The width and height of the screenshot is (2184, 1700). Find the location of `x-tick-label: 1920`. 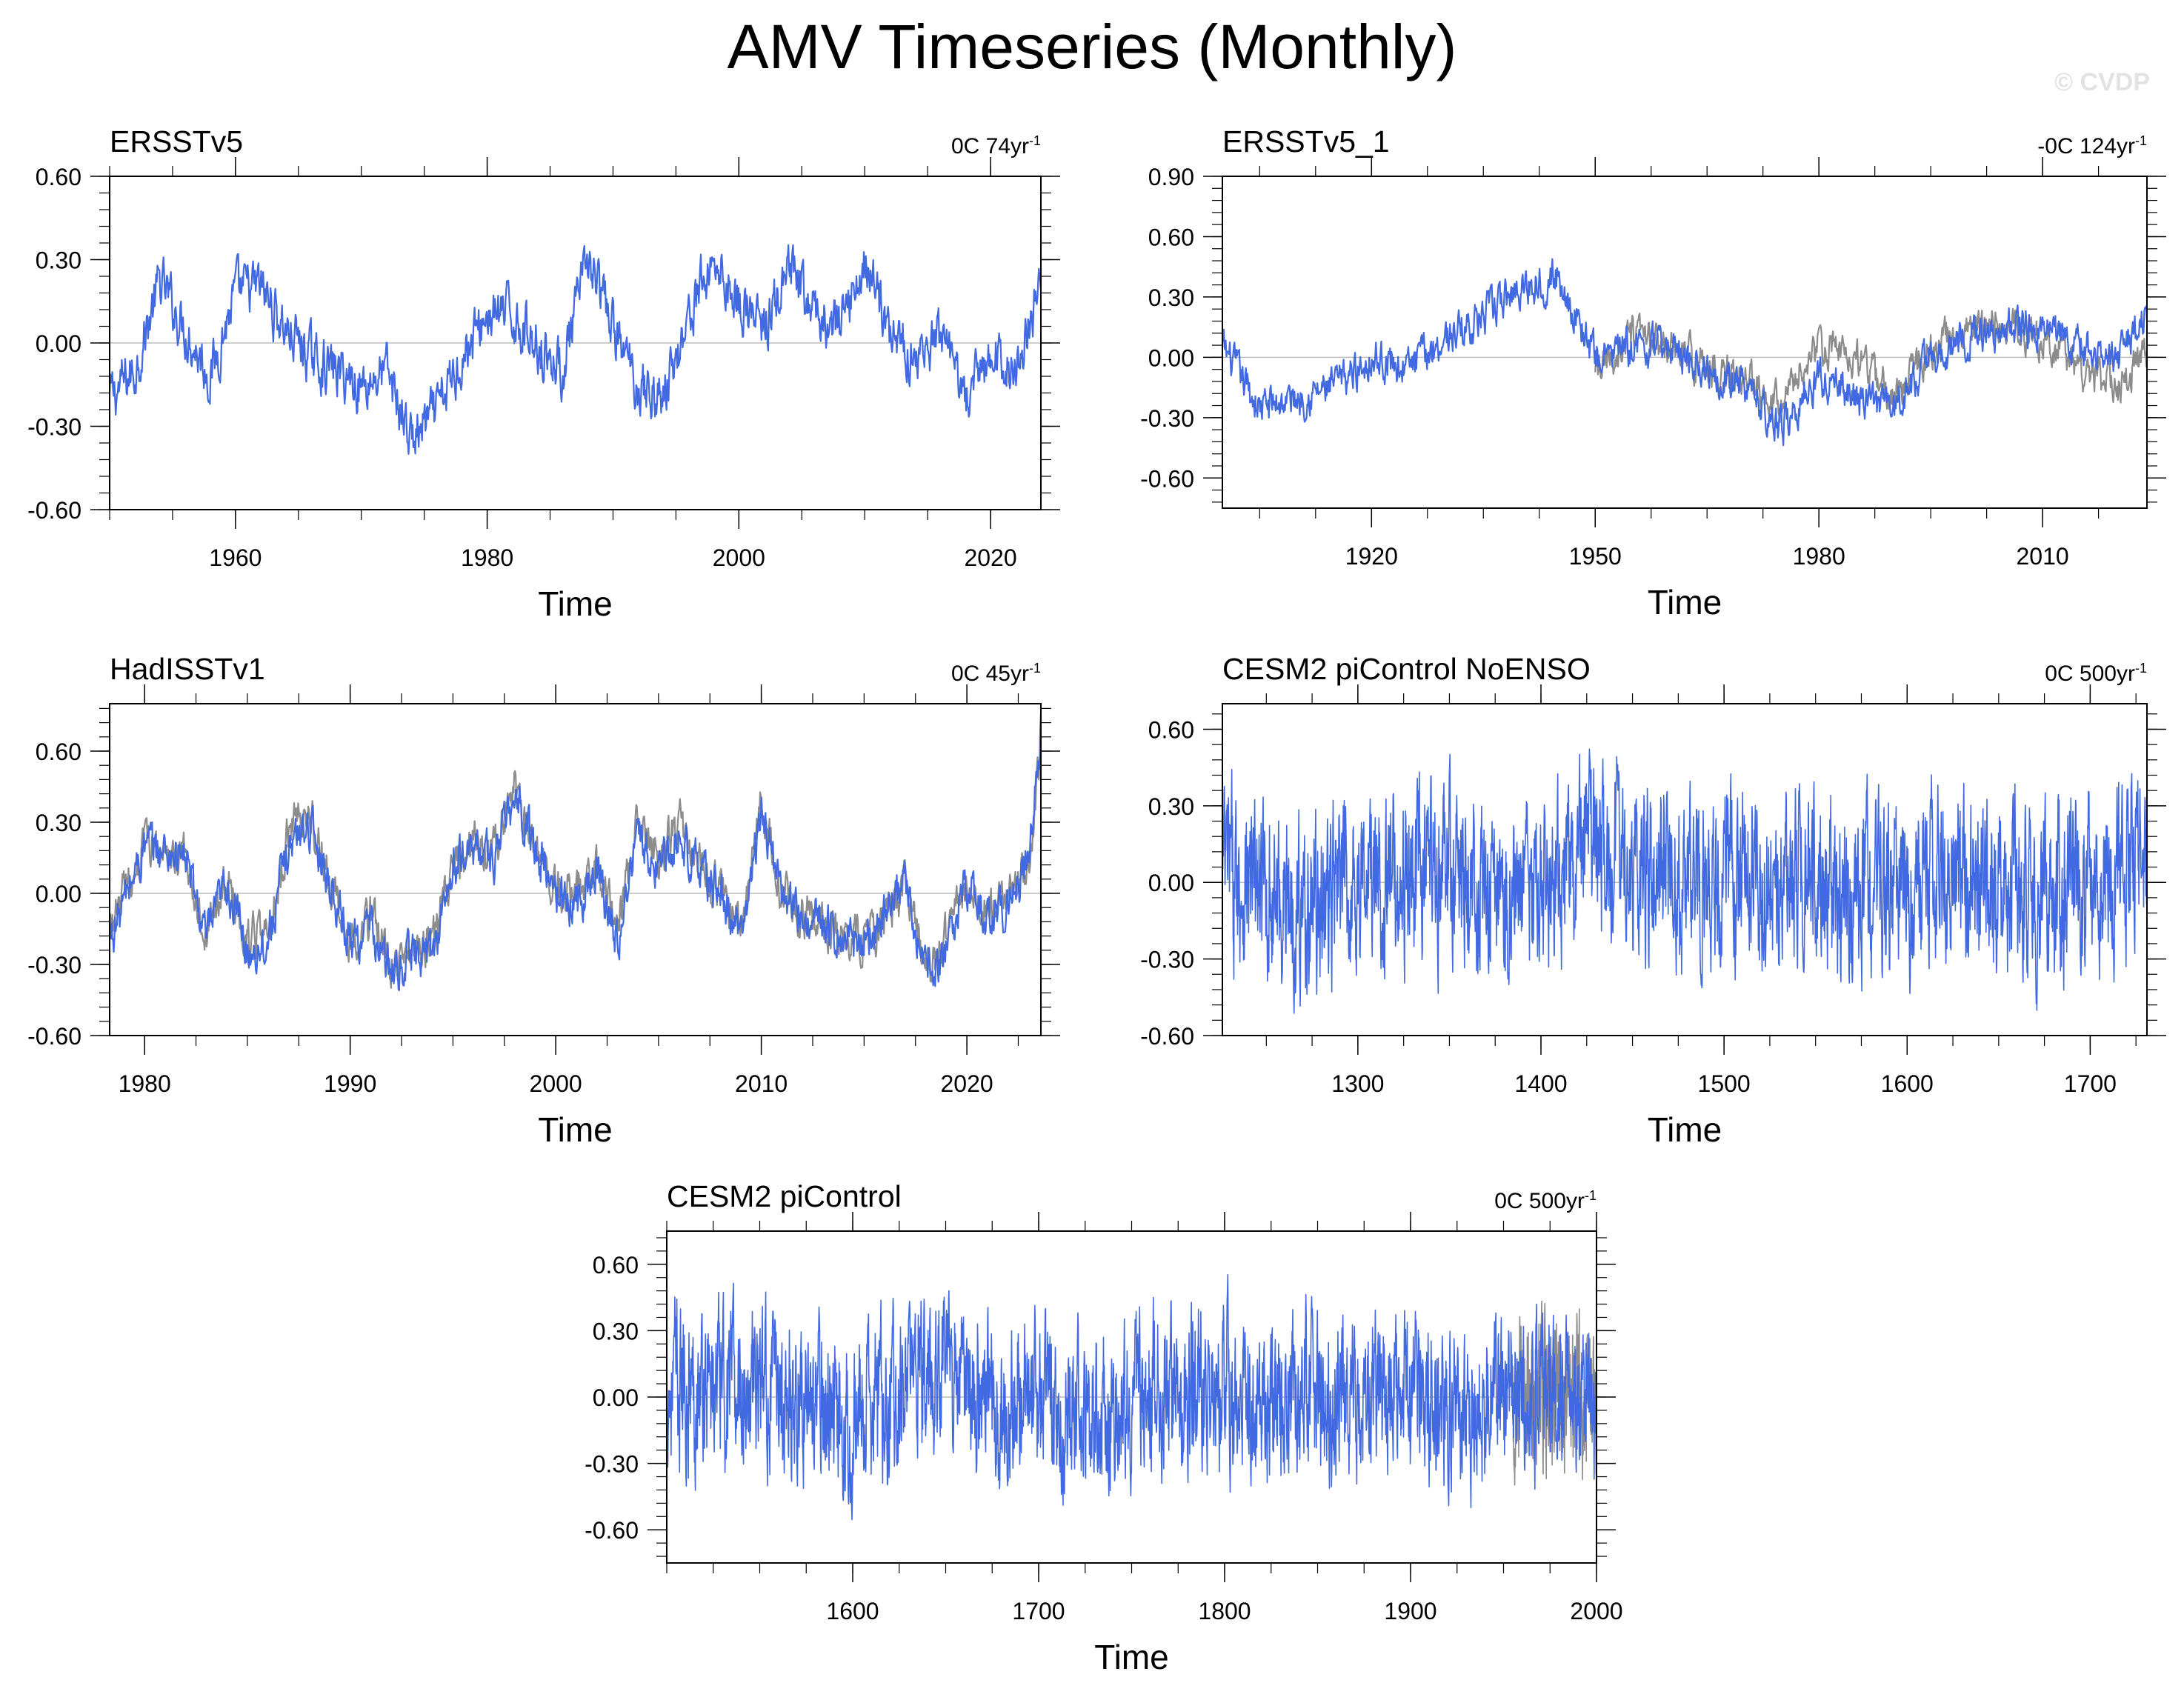

x-tick-label: 1920 is located at coordinates (1371, 556).